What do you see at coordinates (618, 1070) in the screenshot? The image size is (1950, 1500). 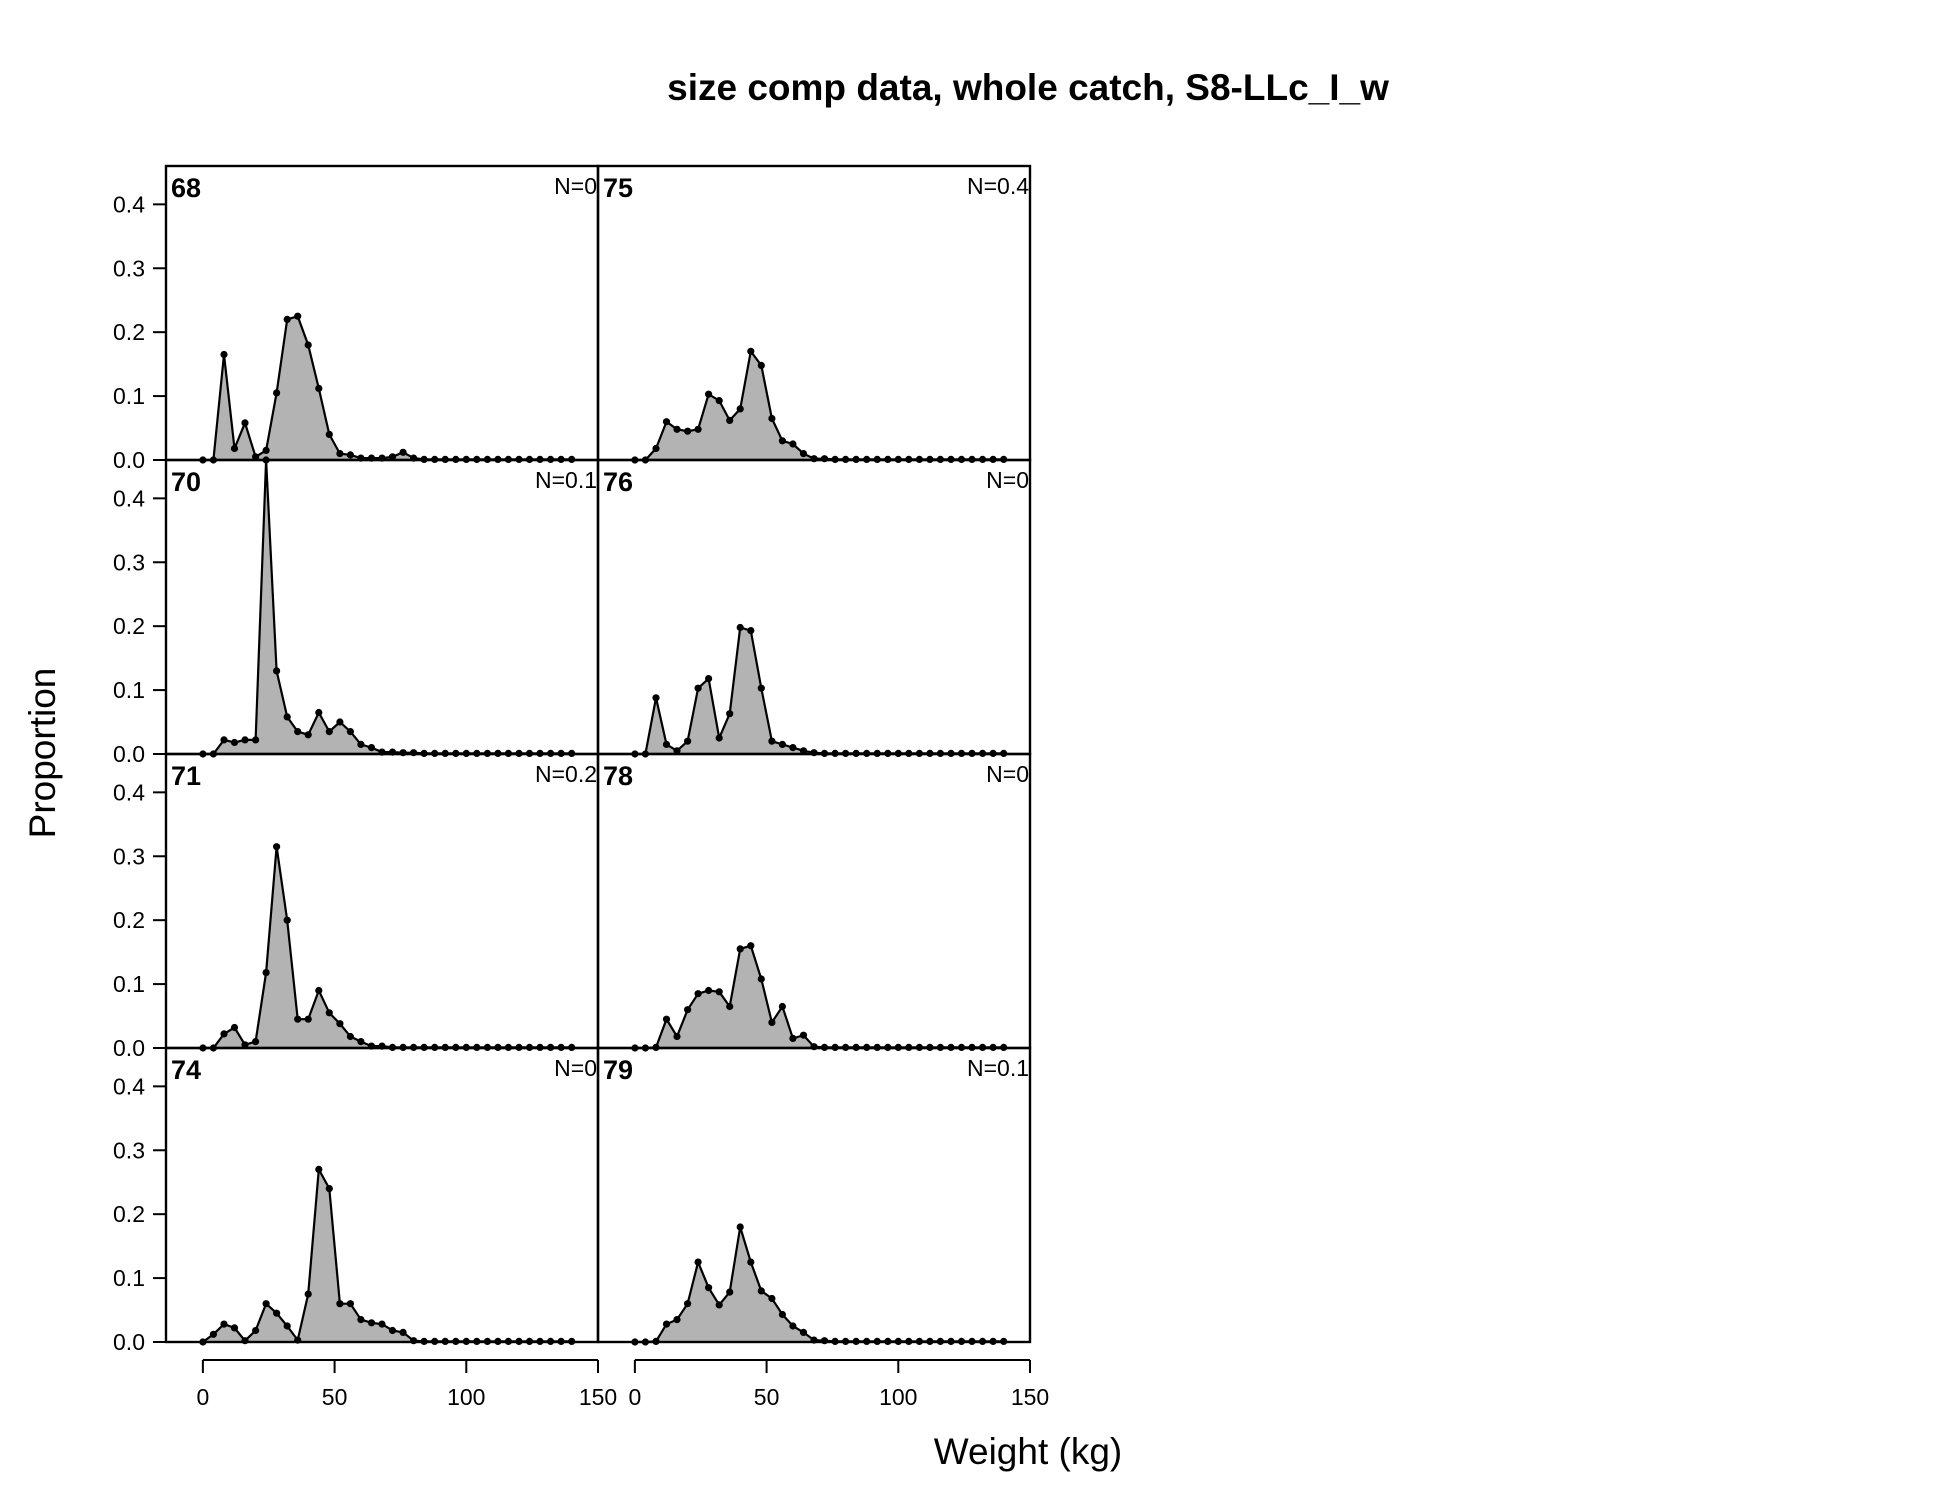 I see `panel-year-label: 79` at bounding box center [618, 1070].